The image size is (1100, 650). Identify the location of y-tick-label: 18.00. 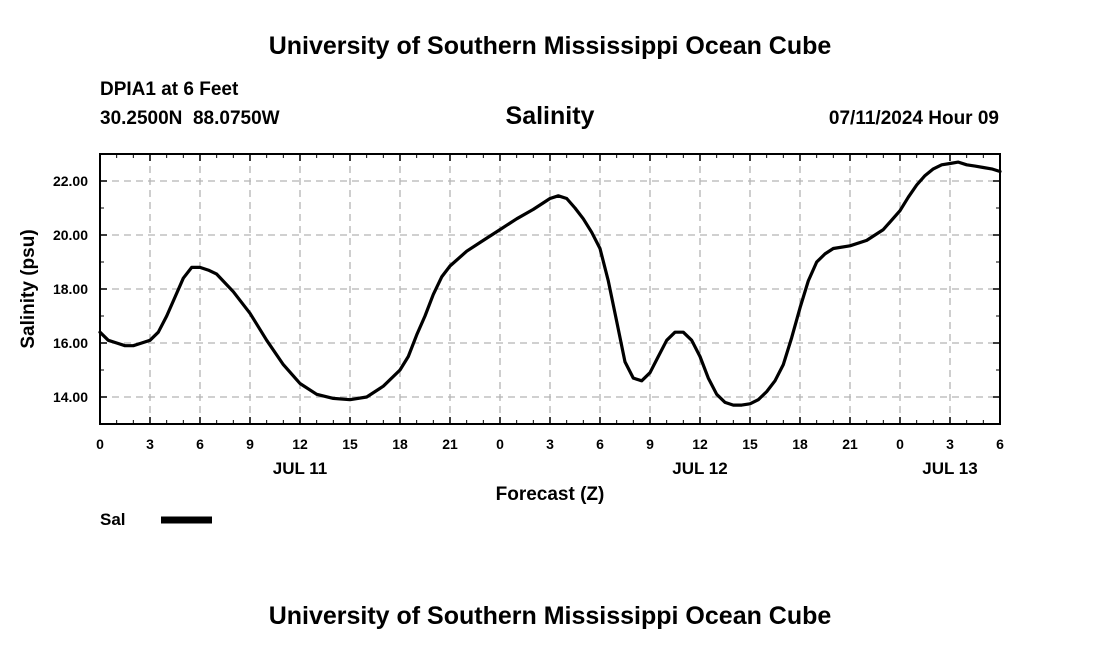
(70, 289).